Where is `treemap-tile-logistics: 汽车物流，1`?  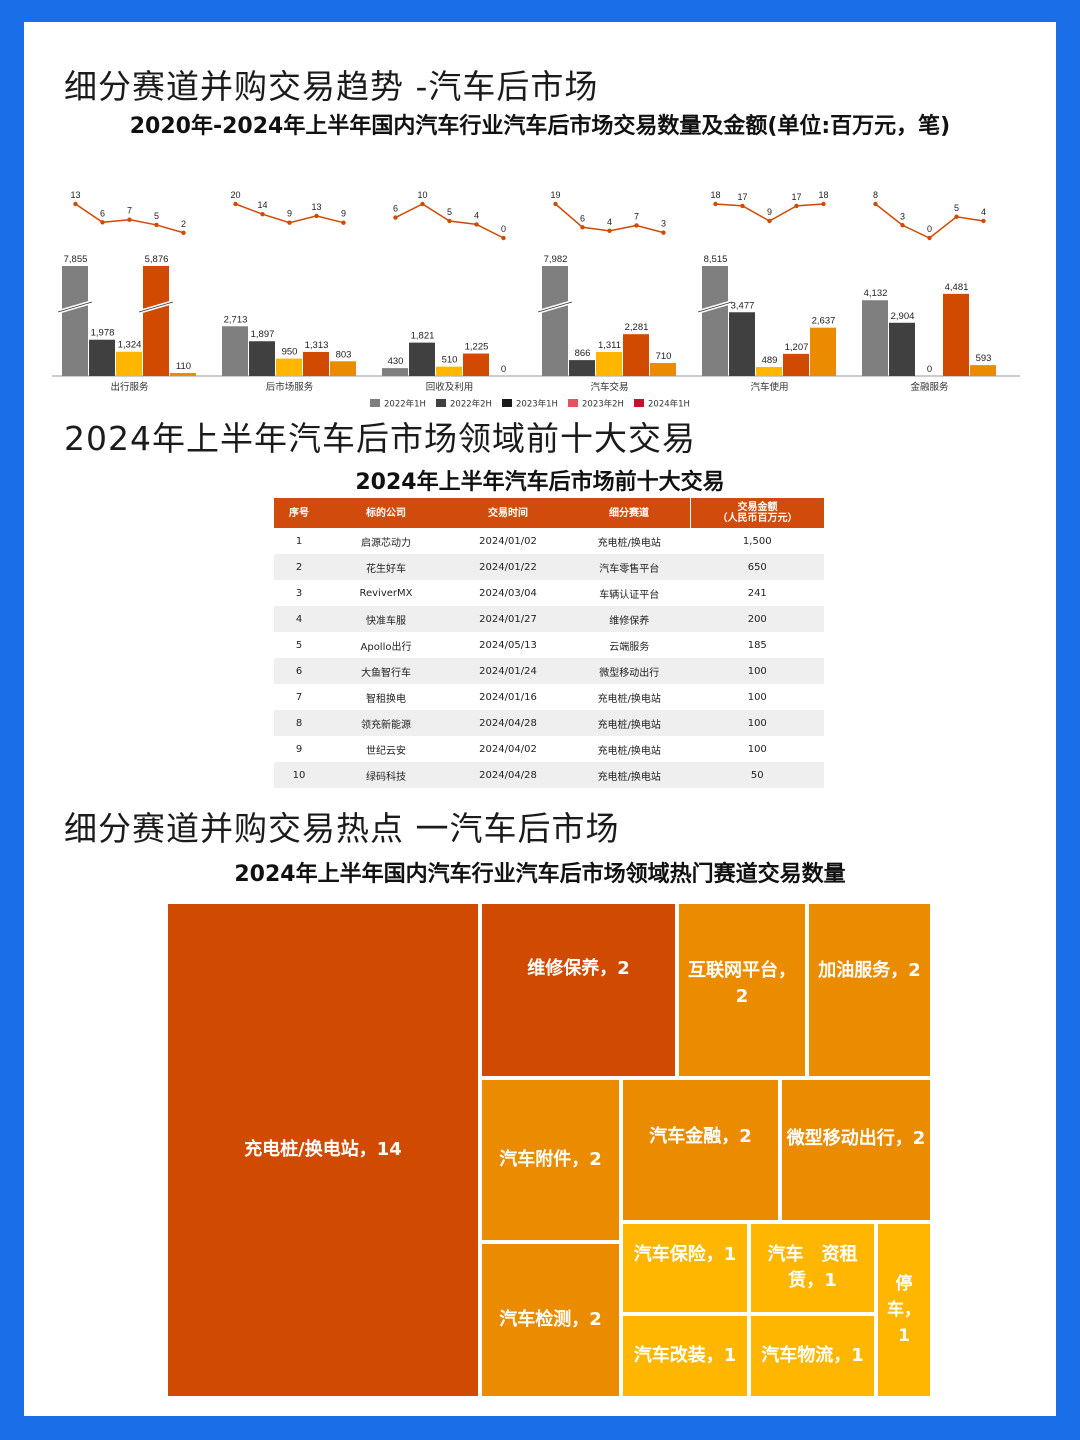
treemap-tile-logistics: 汽车物流，1 is located at coordinates (812, 1356).